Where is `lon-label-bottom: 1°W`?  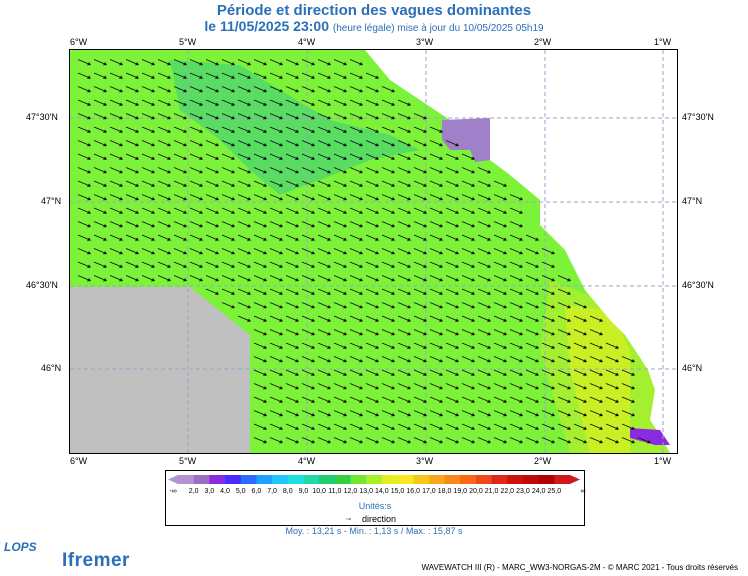 lon-label-bottom: 1°W is located at coordinates (663, 461).